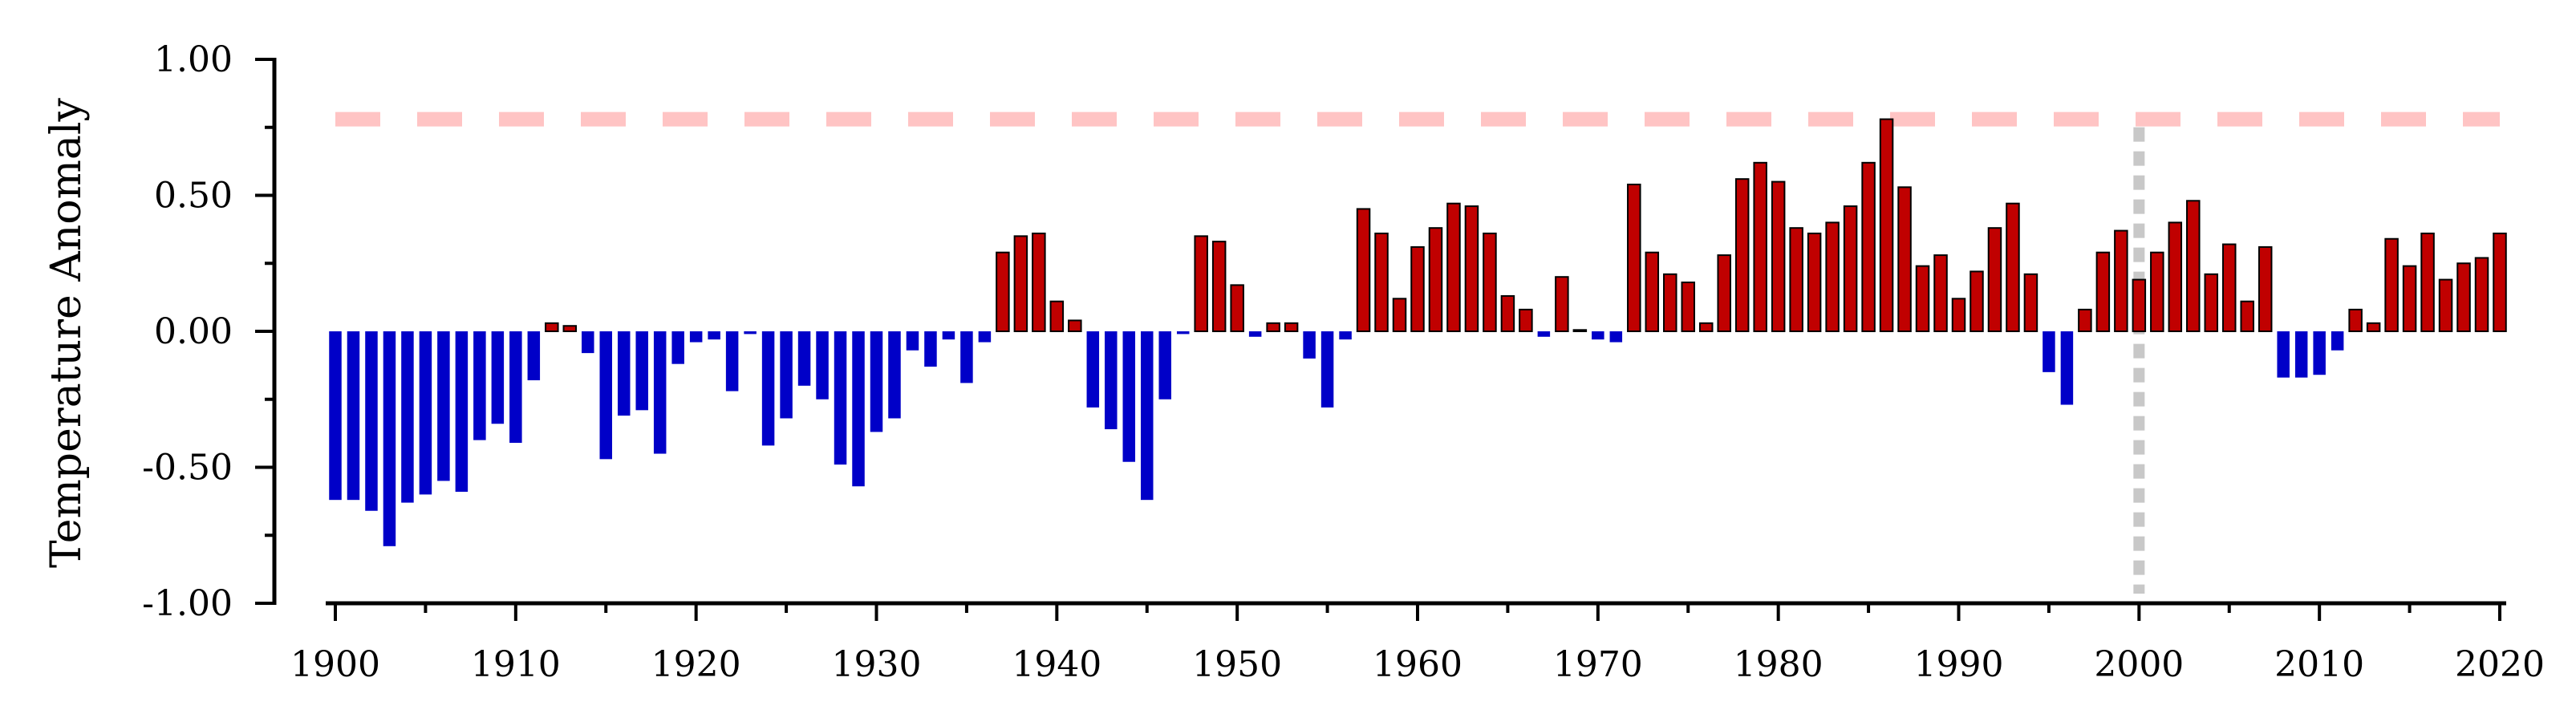 Image resolution: width=2576 pixels, height=722 pixels. I want to click on bar-1999, so click(2121, 281).